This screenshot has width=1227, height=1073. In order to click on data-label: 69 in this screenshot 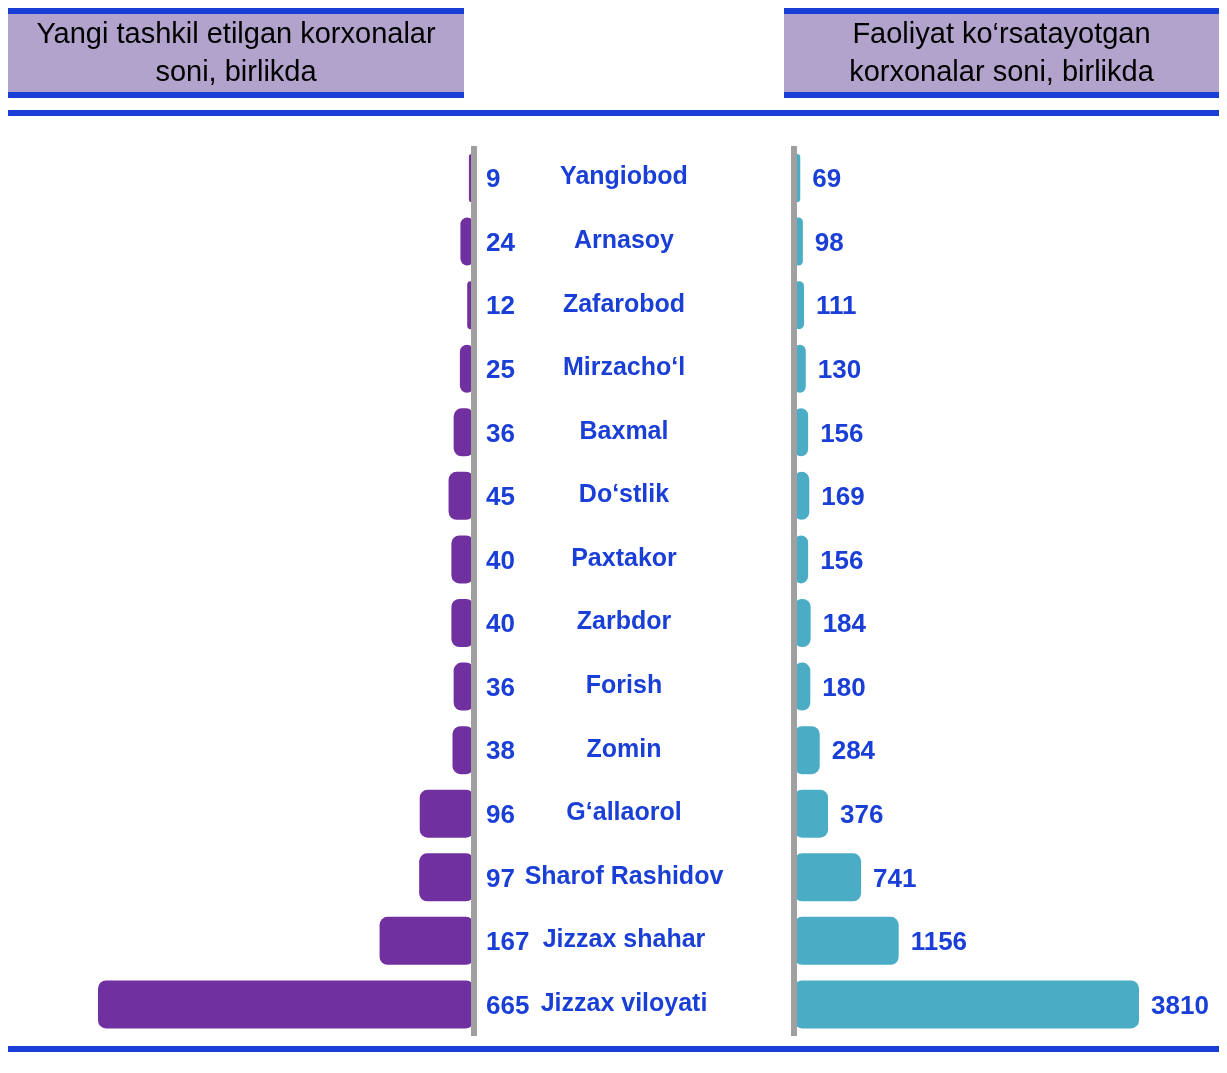, I will do `click(827, 178)`.